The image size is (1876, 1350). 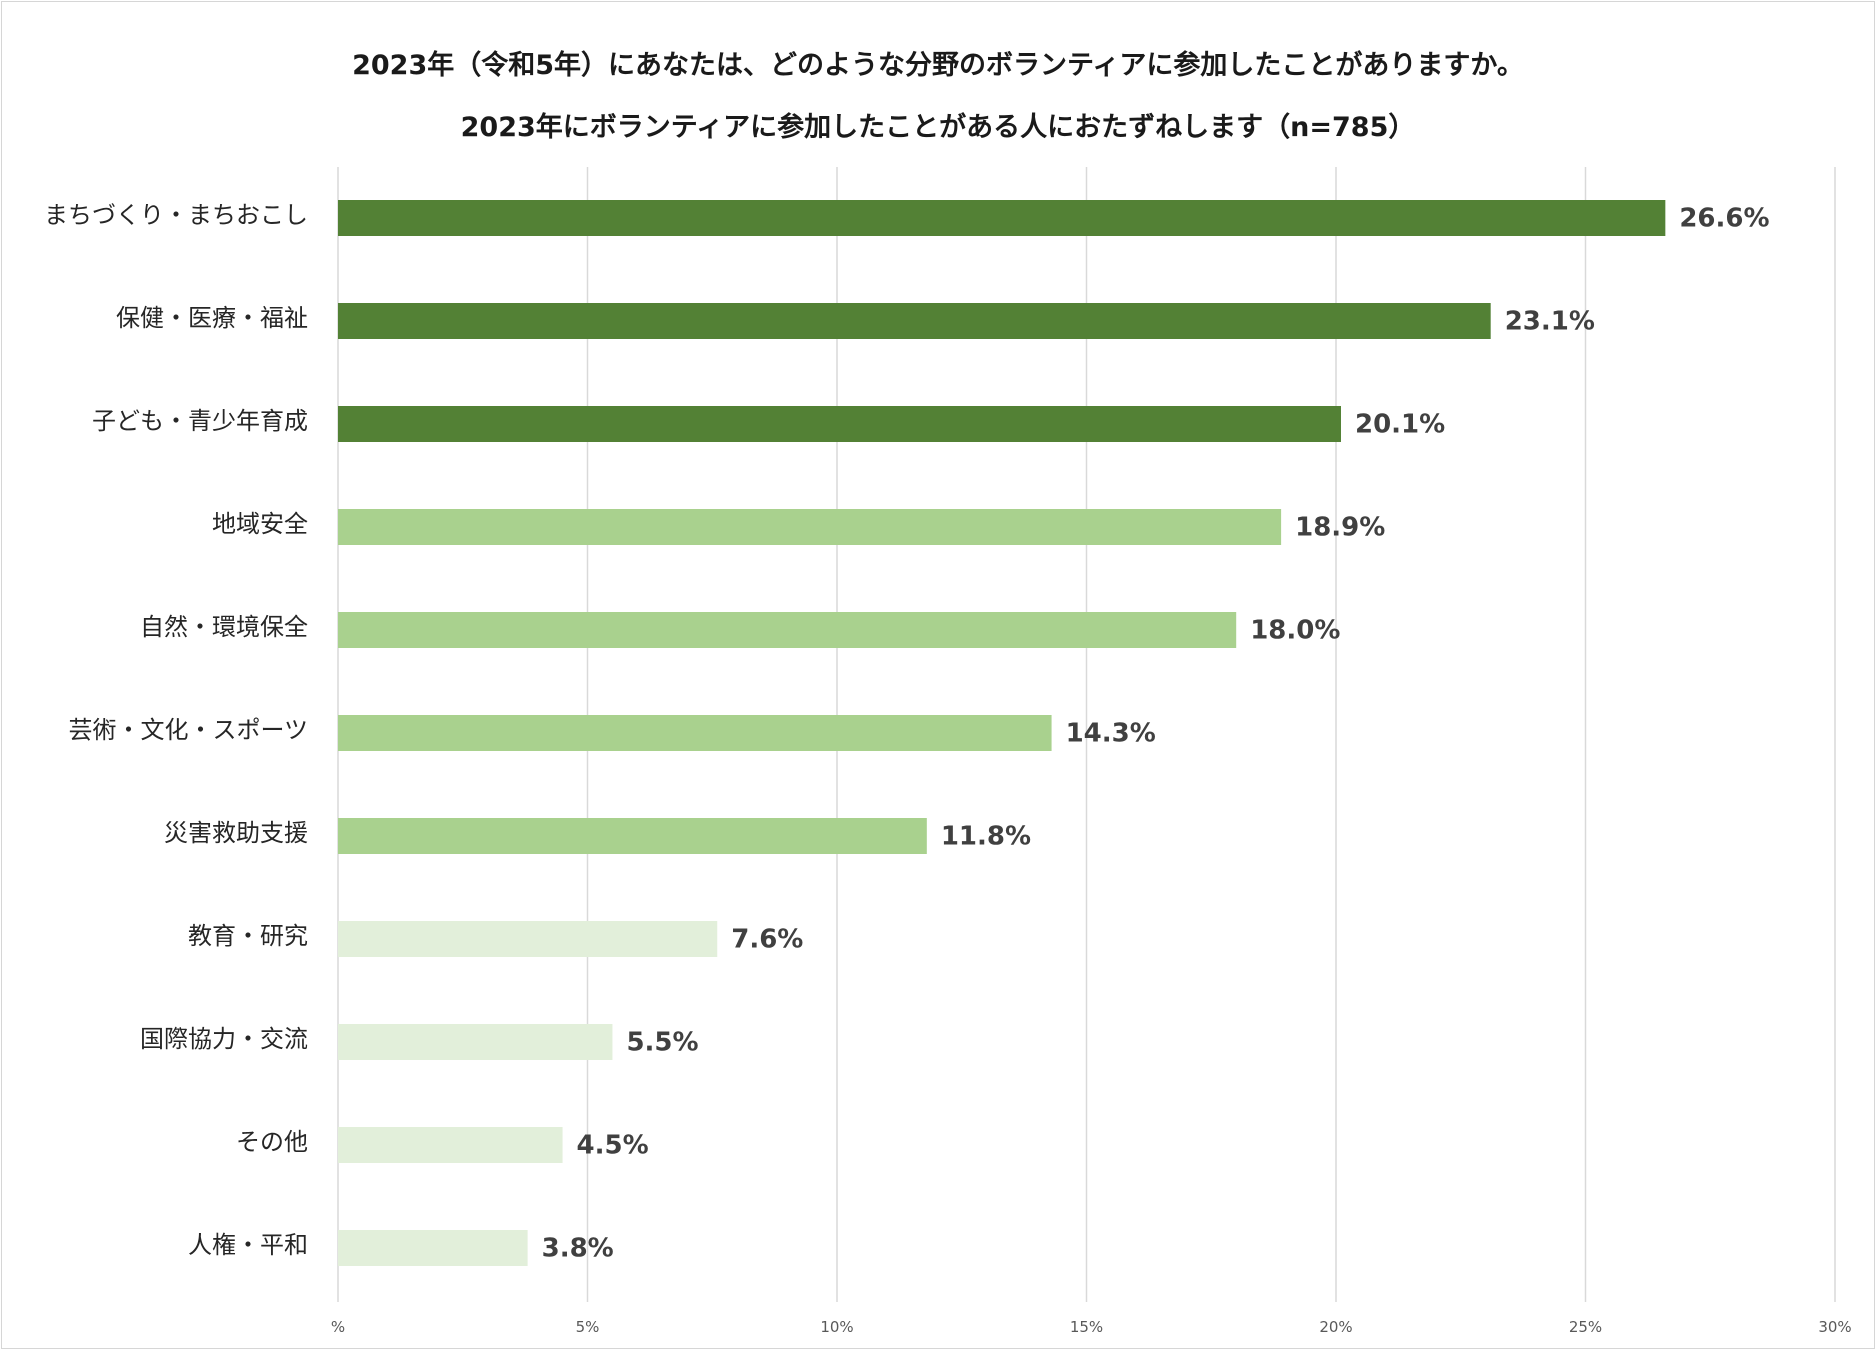 I want to click on x-tick-label: %, so click(x=338, y=1327).